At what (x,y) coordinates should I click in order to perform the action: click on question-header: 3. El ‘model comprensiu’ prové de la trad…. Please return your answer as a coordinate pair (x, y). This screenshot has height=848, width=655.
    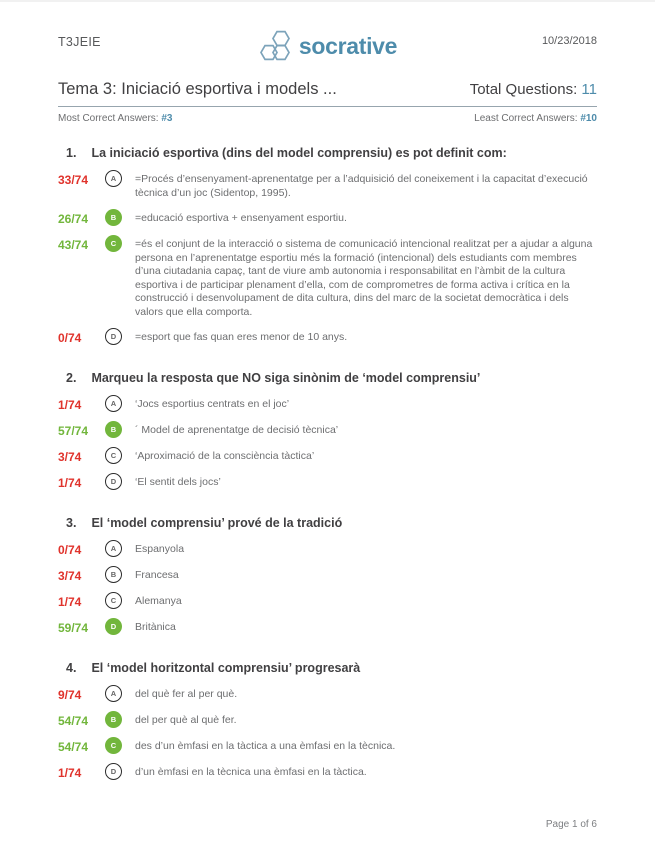
    Looking at the image, I should click on (327, 523).